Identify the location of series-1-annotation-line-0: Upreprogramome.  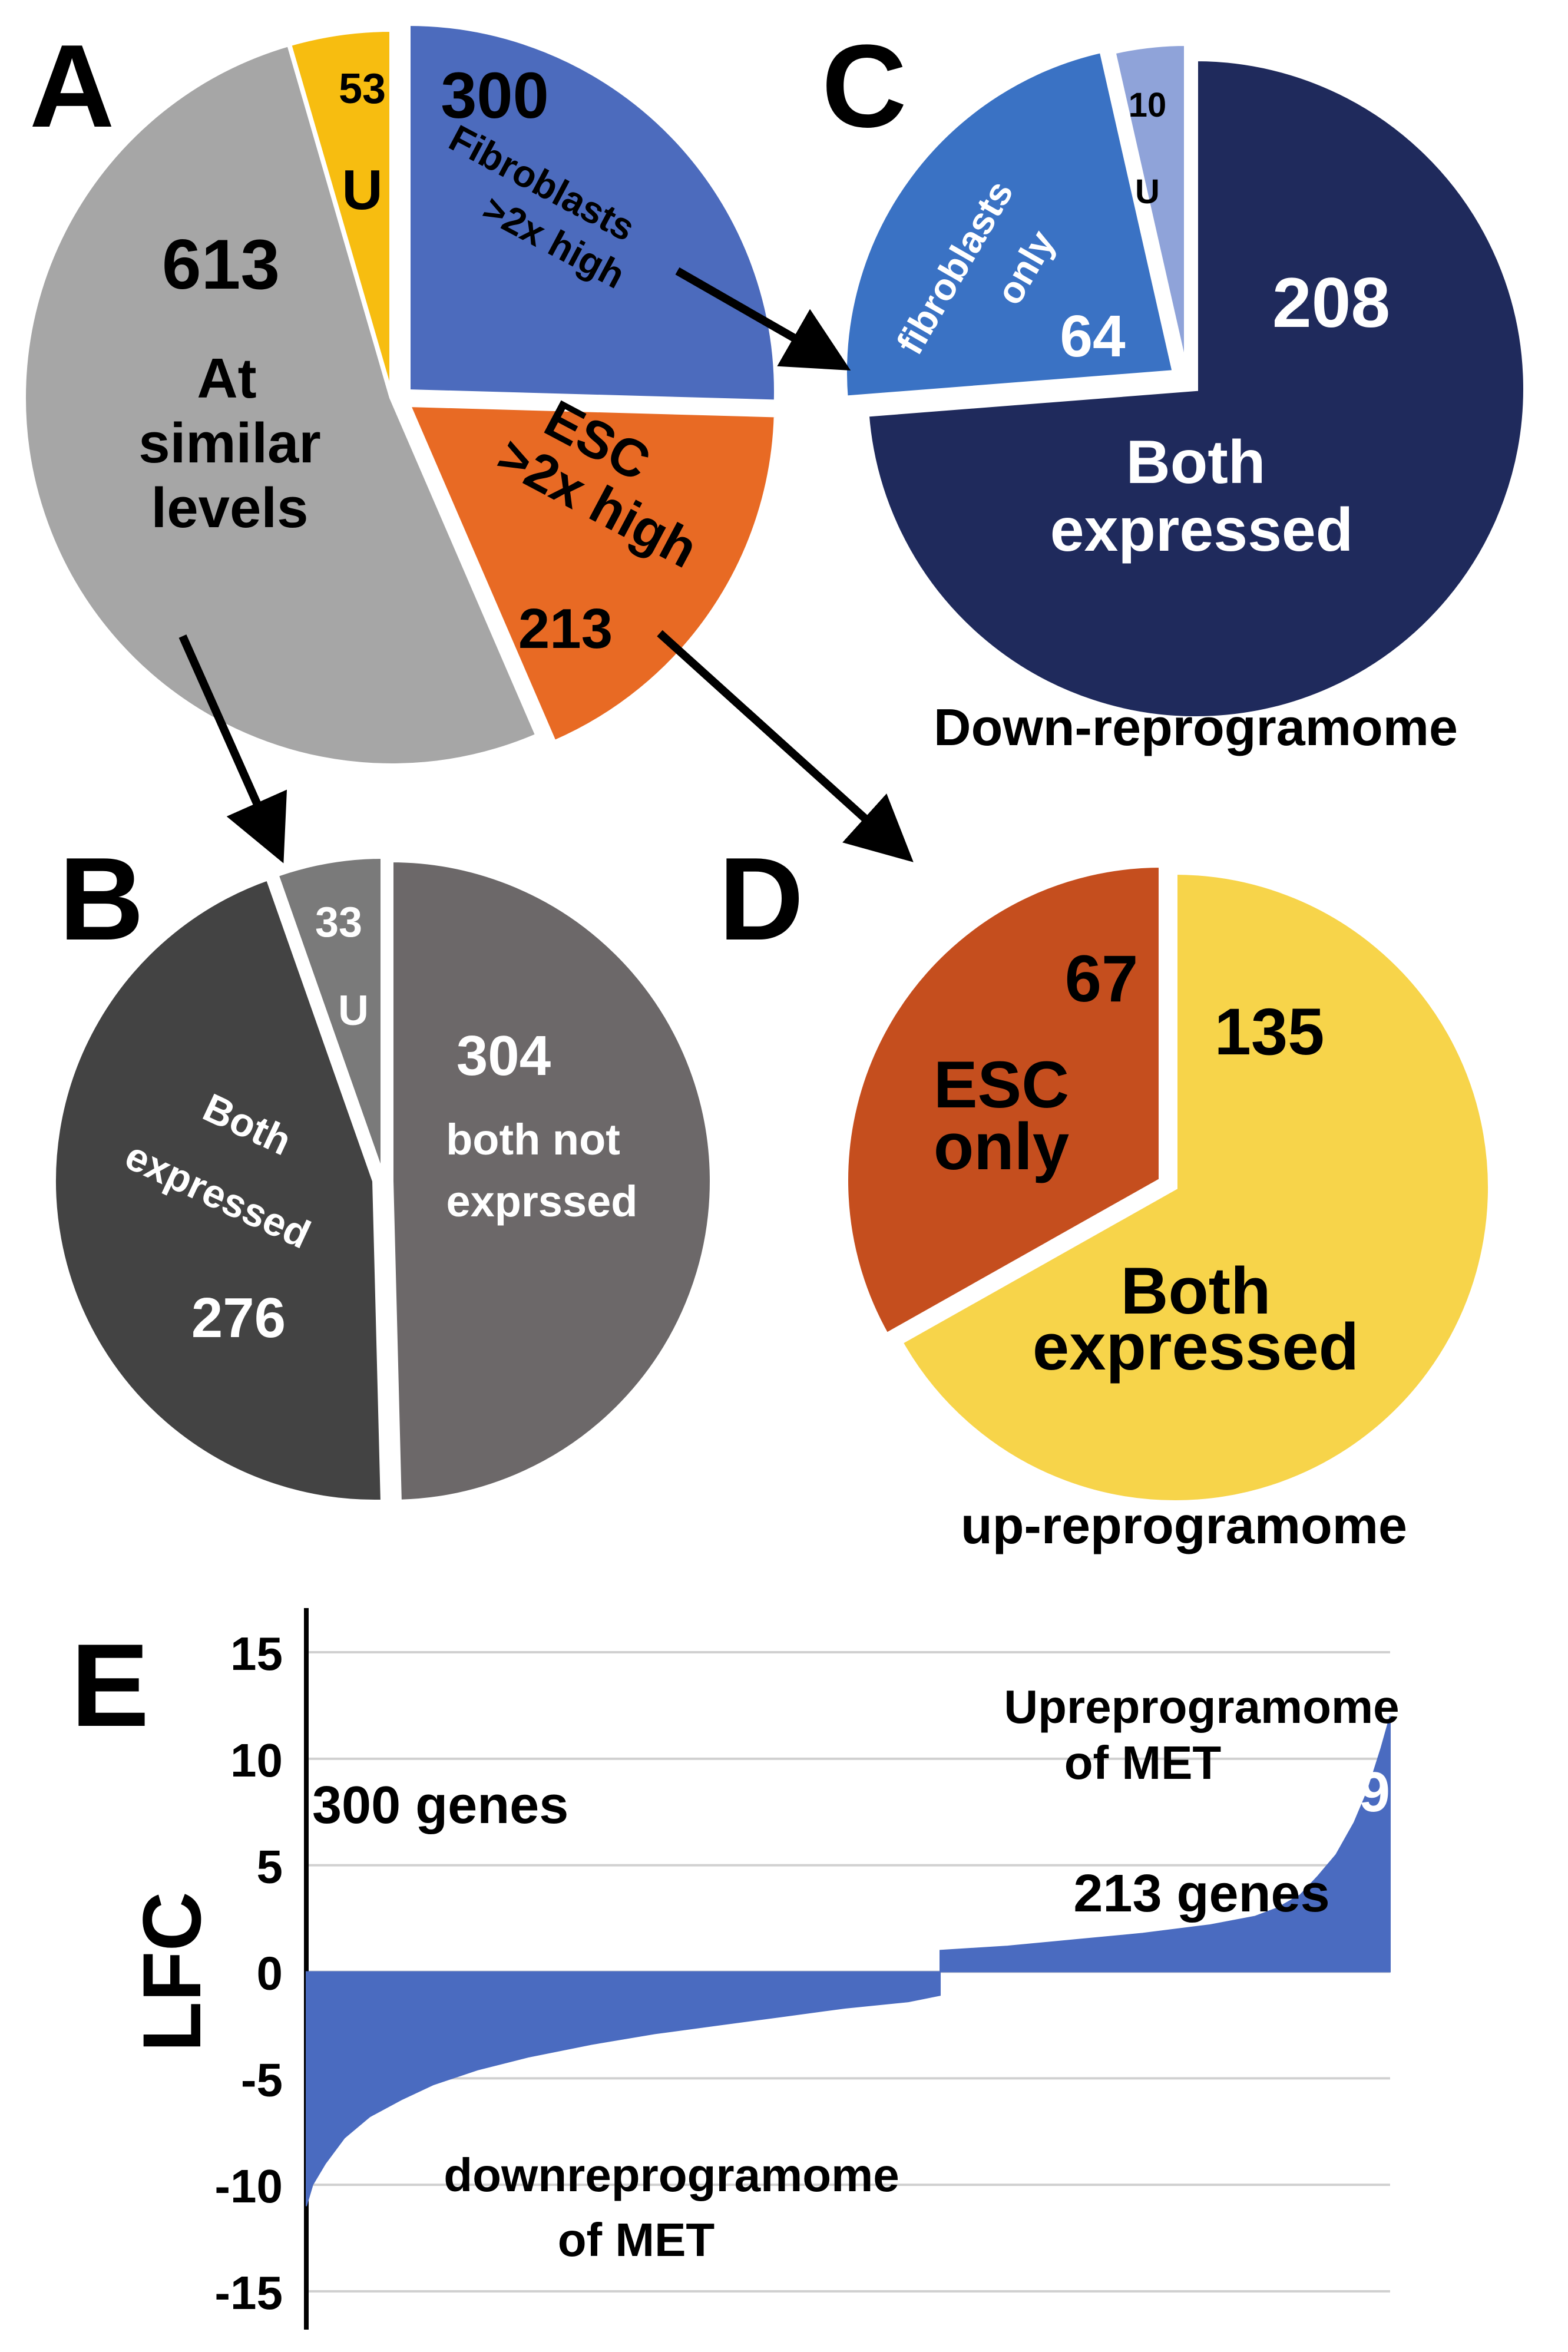
(1201, 1707).